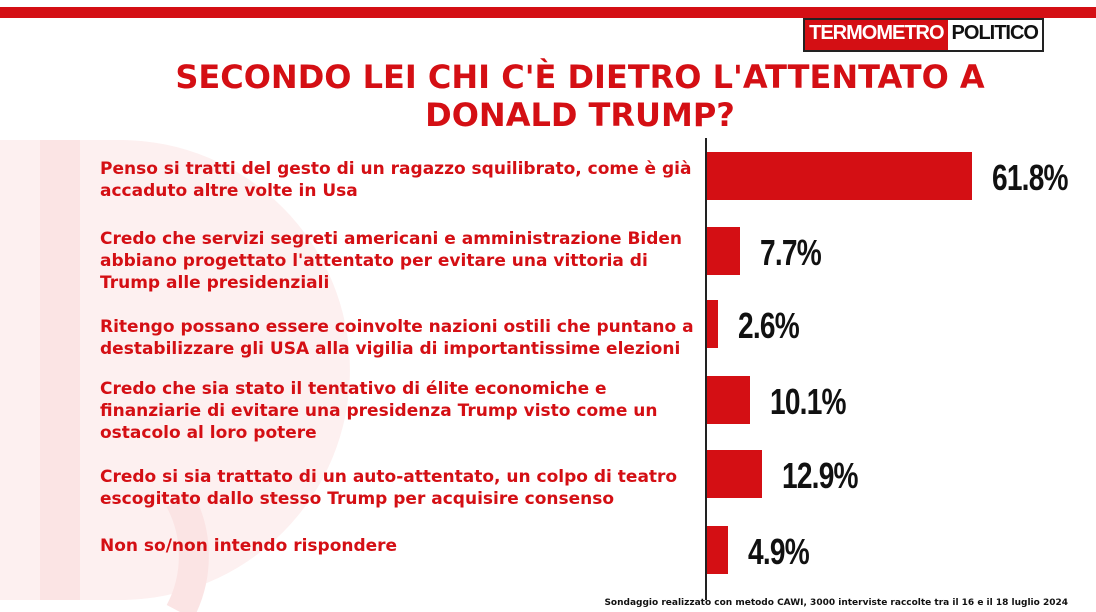 The height and width of the screenshot is (612, 1096). I want to click on value-label: 2.6%, so click(769, 325).